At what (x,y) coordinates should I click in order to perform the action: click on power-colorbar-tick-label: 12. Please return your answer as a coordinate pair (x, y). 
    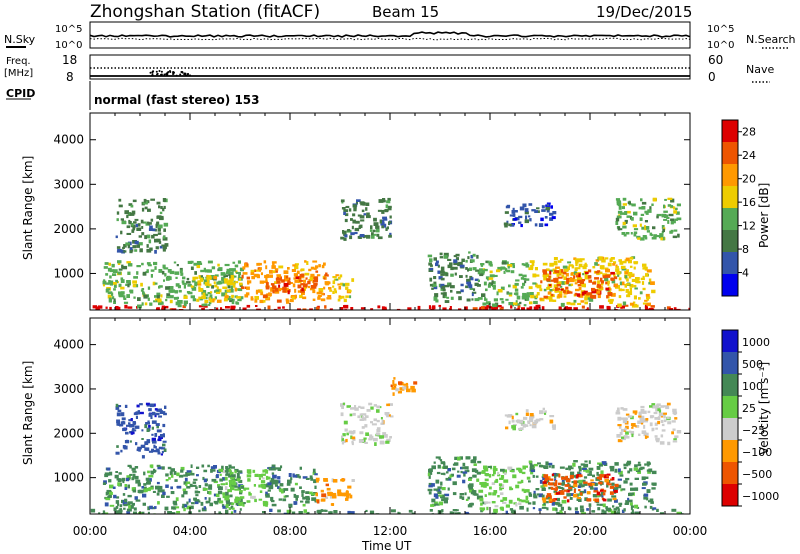
    Looking at the image, I should click on (749, 226).